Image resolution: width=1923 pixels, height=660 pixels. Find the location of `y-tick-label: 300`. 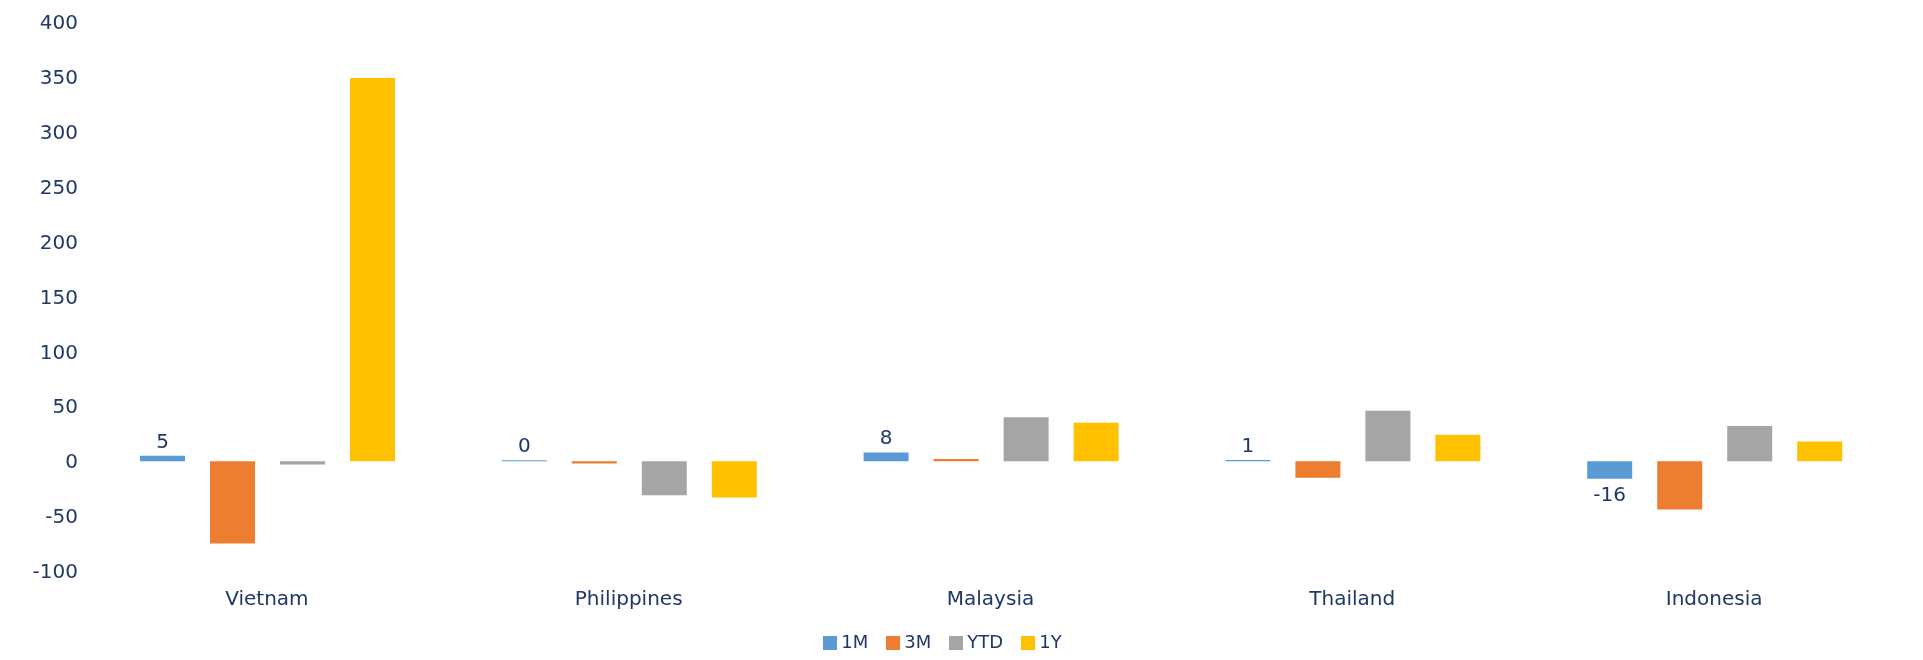

y-tick-label: 300 is located at coordinates (58, 131).